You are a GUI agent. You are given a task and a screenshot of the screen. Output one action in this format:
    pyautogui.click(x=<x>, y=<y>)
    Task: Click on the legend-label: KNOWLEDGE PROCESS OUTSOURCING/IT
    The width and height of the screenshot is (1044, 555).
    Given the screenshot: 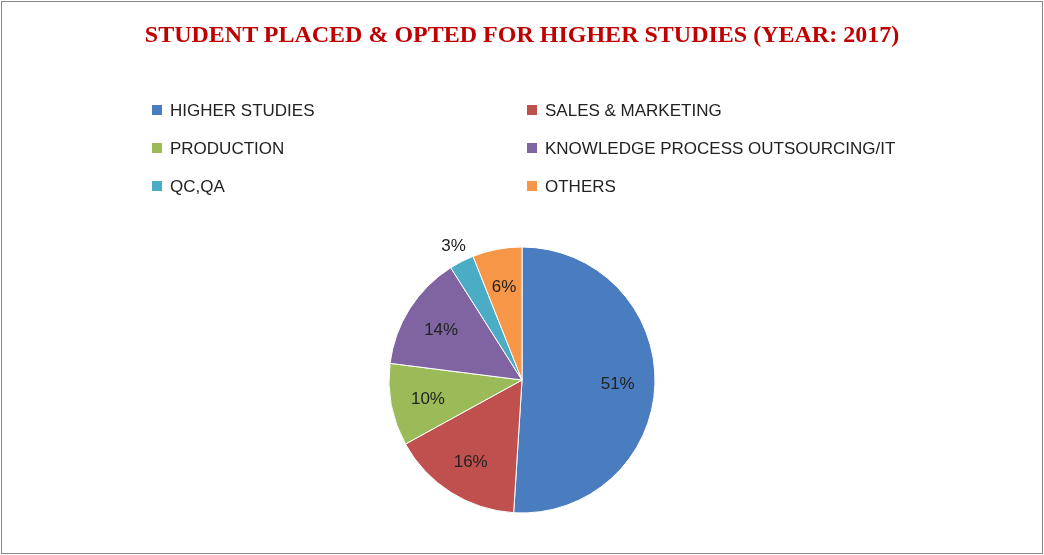 What is the action you would take?
    pyautogui.click(x=720, y=148)
    